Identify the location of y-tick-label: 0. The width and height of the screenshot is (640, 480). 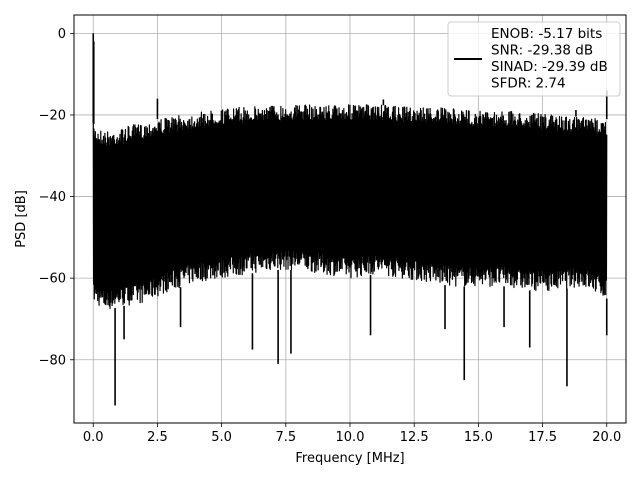
(62, 34).